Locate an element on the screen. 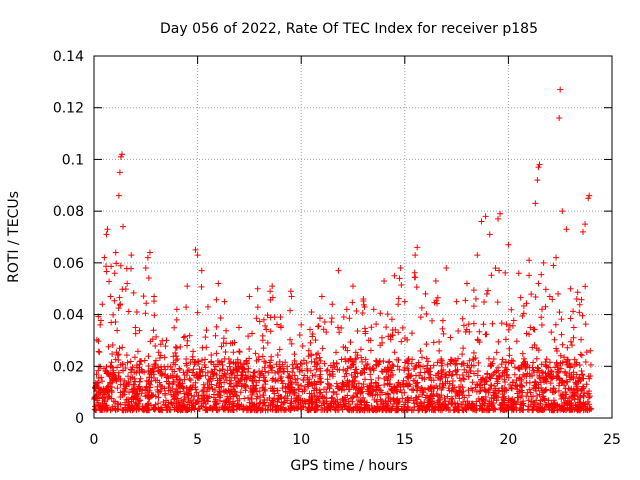 This screenshot has height=480, width=640. x-tick-label: 25 is located at coordinates (612, 440).